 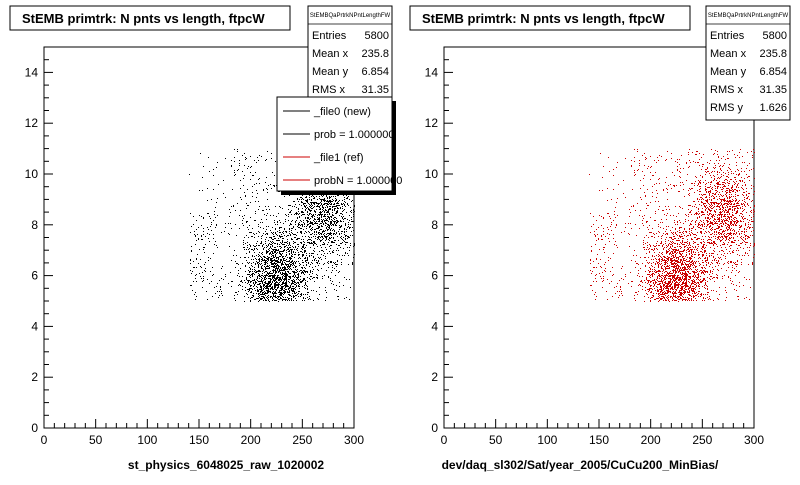 What do you see at coordinates (748, 63) in the screenshot?
I see `right-stats-box` at bounding box center [748, 63].